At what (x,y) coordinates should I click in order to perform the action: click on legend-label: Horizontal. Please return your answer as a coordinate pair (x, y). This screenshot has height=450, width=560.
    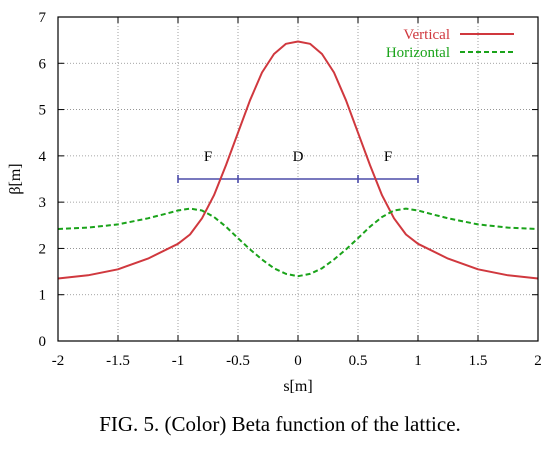
    Looking at the image, I should click on (418, 53).